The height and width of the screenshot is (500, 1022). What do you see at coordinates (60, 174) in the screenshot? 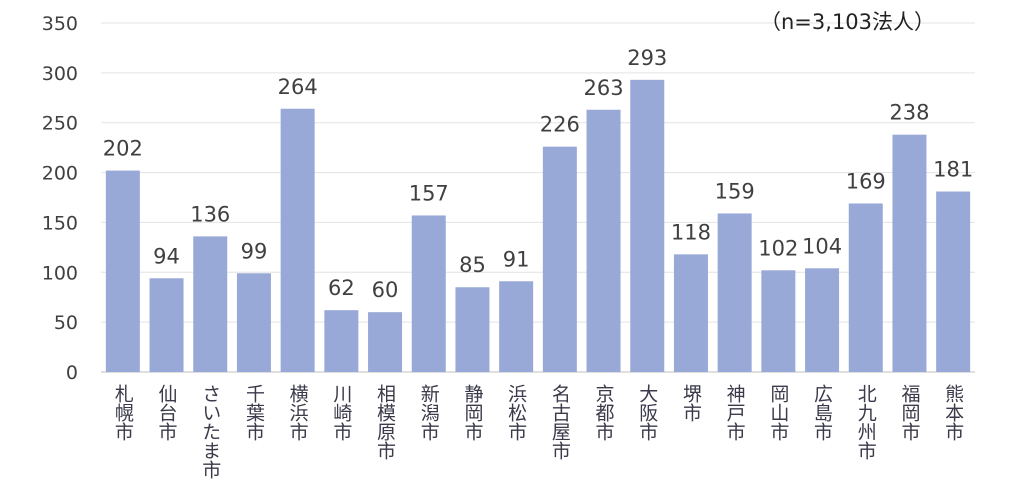
I see `y-tick-label: 200` at bounding box center [60, 174].